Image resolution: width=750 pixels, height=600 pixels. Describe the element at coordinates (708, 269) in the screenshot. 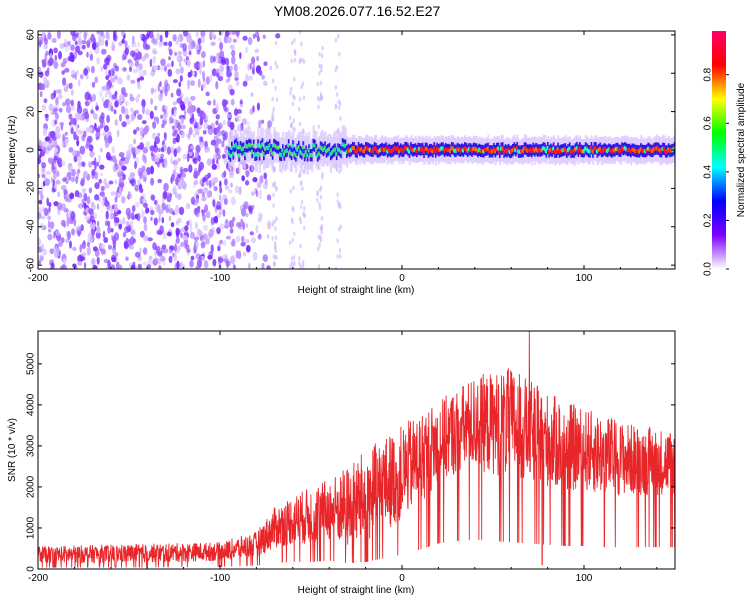

I see `colorbar-tick-label: 0.0` at that location.